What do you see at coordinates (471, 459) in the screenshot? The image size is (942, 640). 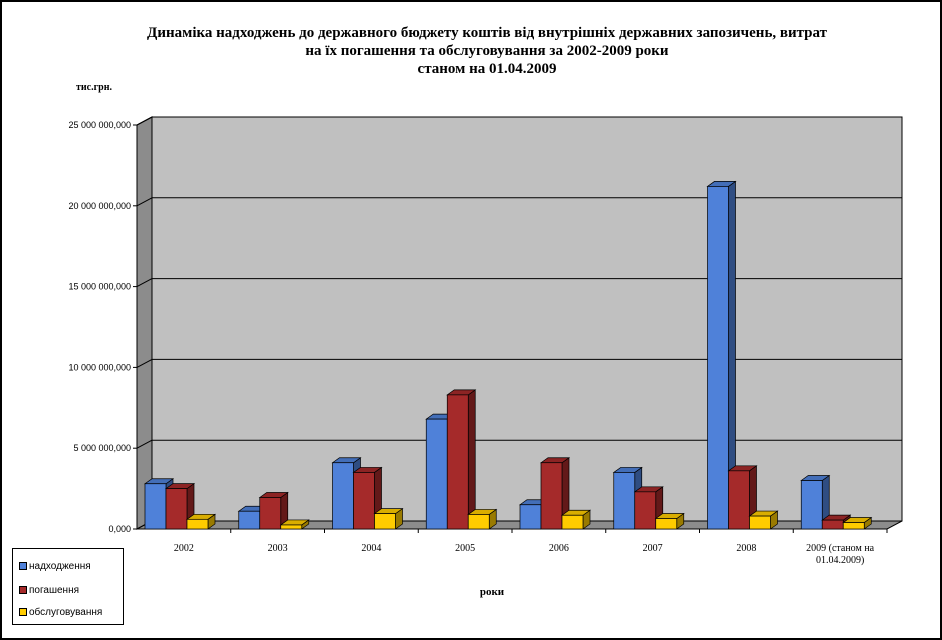 I see `bar-side` at bounding box center [471, 459].